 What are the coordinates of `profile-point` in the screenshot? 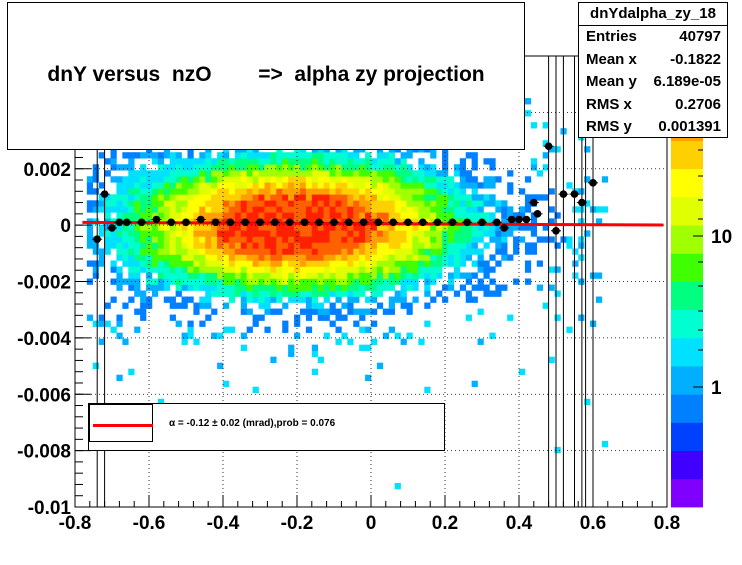 It's located at (260, 222).